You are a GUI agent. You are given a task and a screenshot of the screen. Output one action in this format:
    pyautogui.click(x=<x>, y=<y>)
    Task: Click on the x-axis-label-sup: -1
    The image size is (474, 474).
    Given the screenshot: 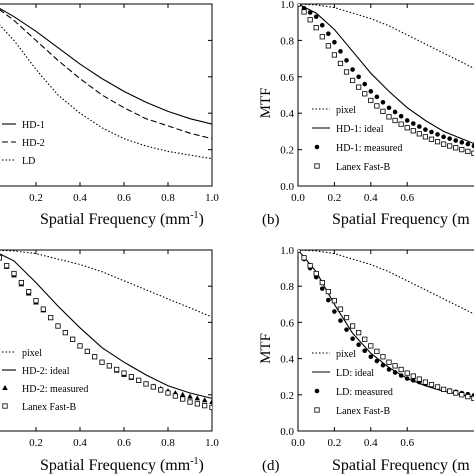 What is the action you would take?
    pyautogui.click(x=194, y=461)
    